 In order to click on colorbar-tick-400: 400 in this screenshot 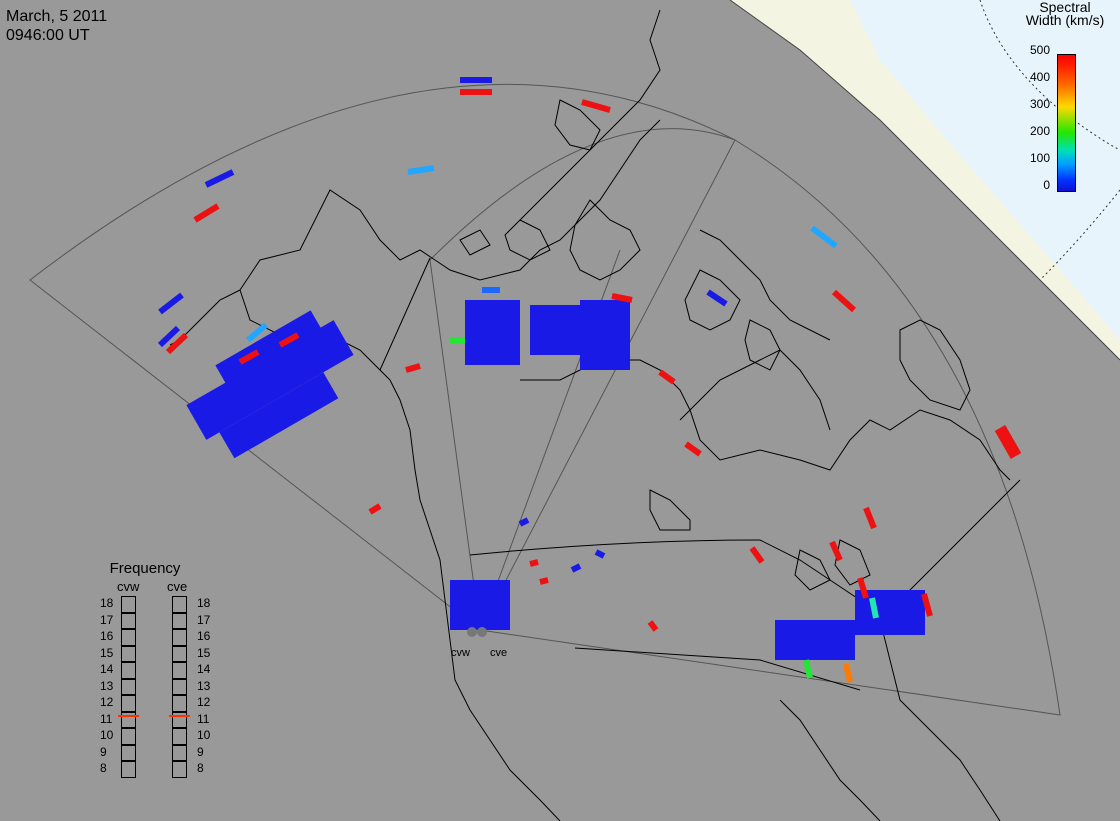, I will do `click(1039, 77)`.